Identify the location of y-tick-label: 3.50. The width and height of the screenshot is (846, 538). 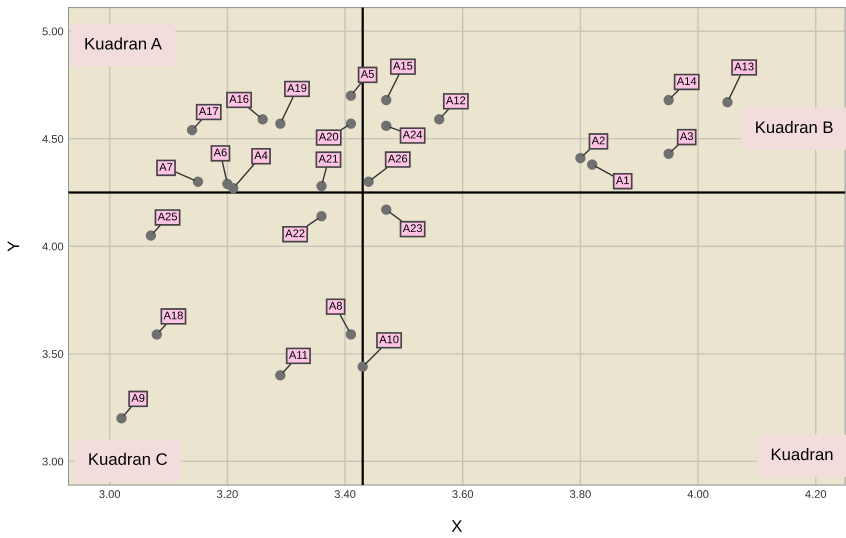
(53, 354).